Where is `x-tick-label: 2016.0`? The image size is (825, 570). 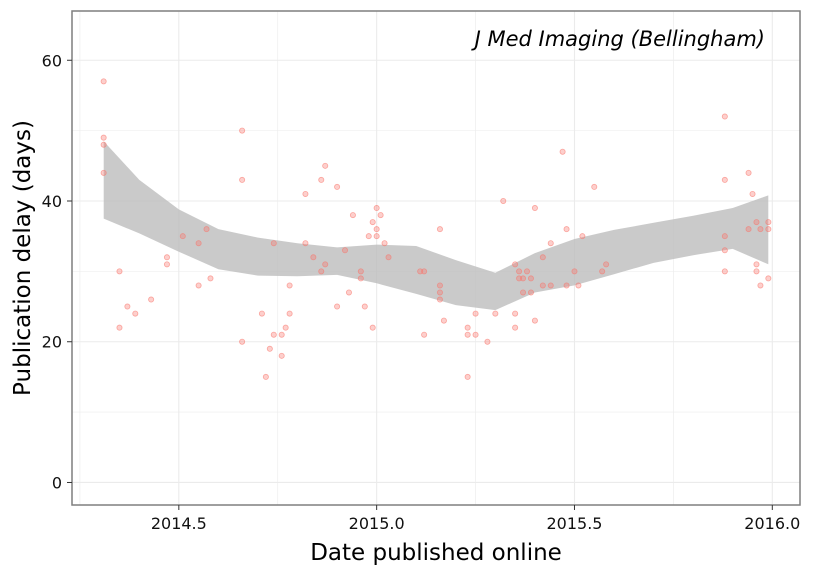
x-tick-label: 2016.0 is located at coordinates (772, 523).